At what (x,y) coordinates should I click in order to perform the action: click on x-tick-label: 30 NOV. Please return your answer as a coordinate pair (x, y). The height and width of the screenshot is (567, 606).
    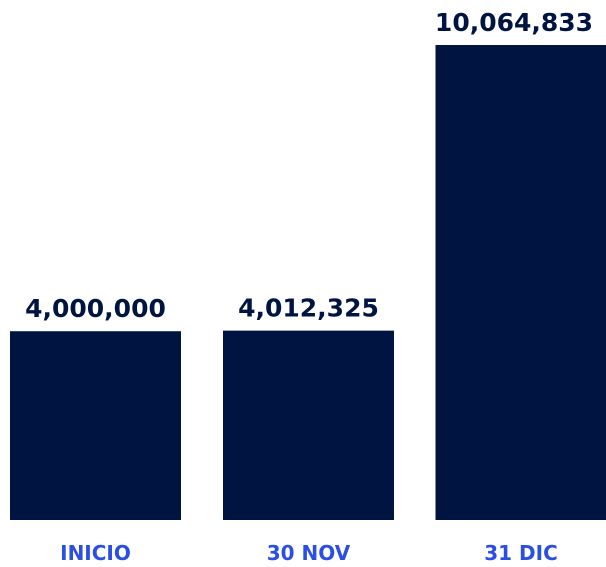
    Looking at the image, I should click on (309, 553).